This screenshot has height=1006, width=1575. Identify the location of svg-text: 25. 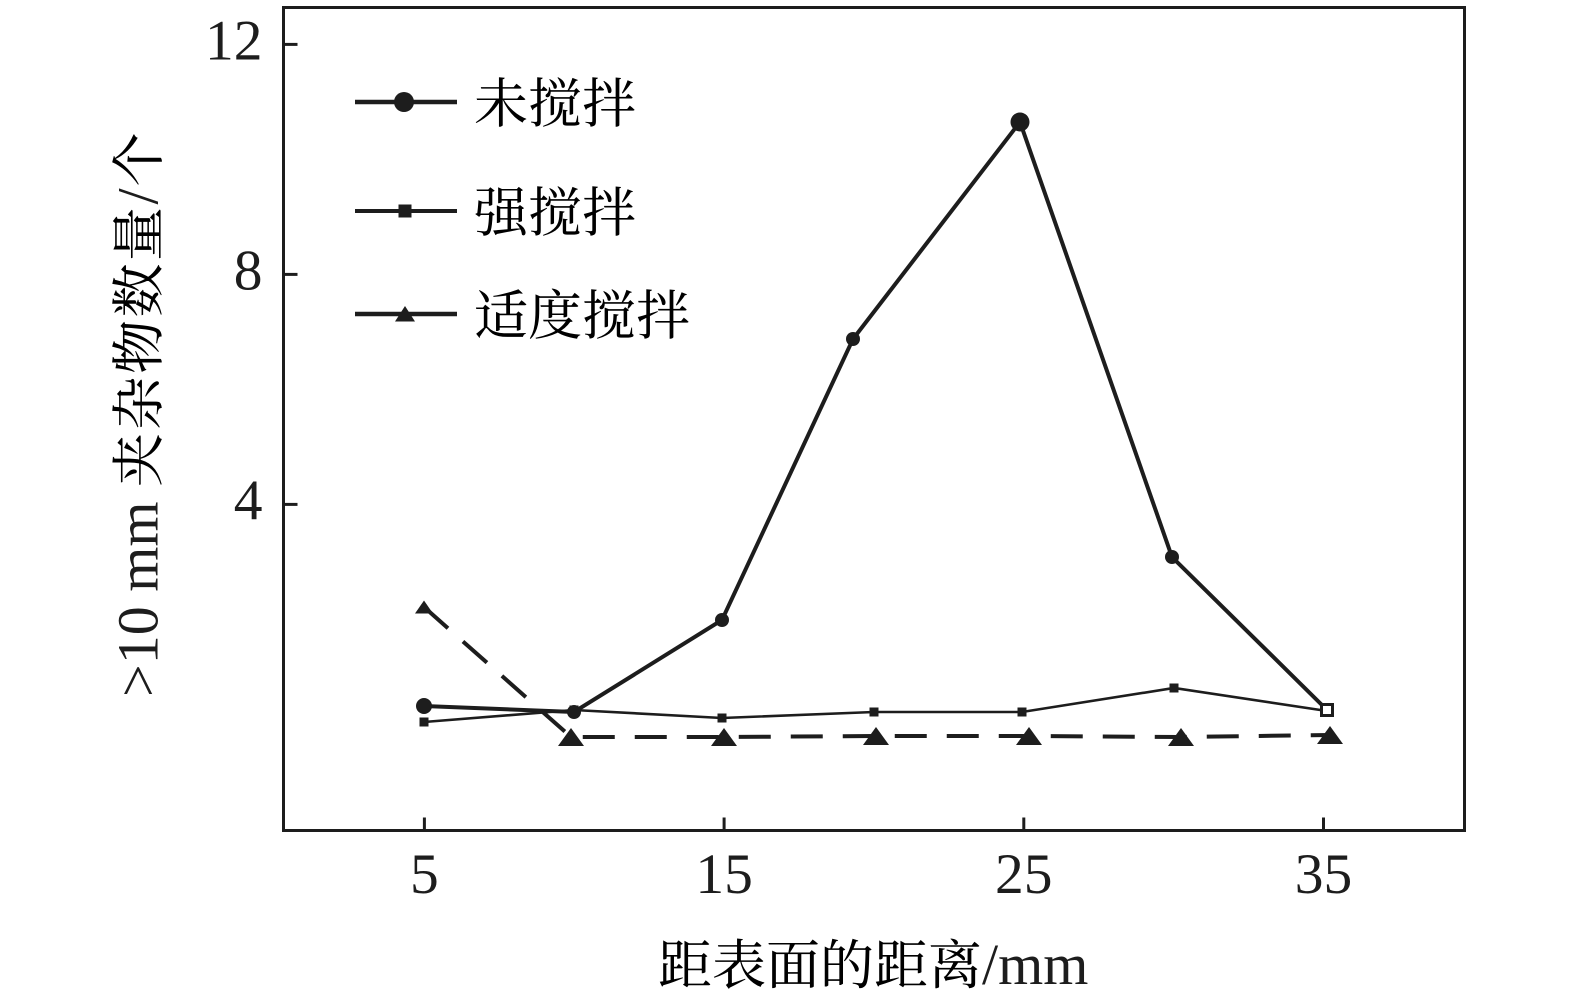
(1024, 874).